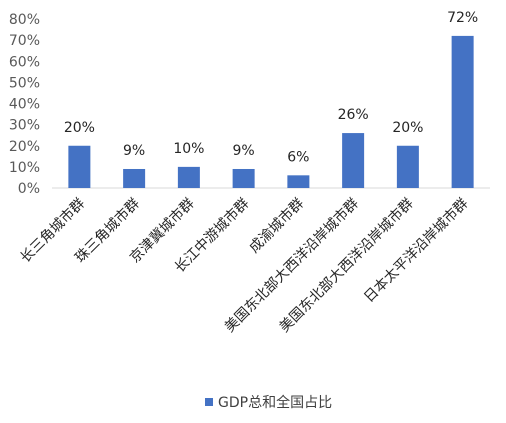  I want to click on data-label: 26%, so click(353, 115).